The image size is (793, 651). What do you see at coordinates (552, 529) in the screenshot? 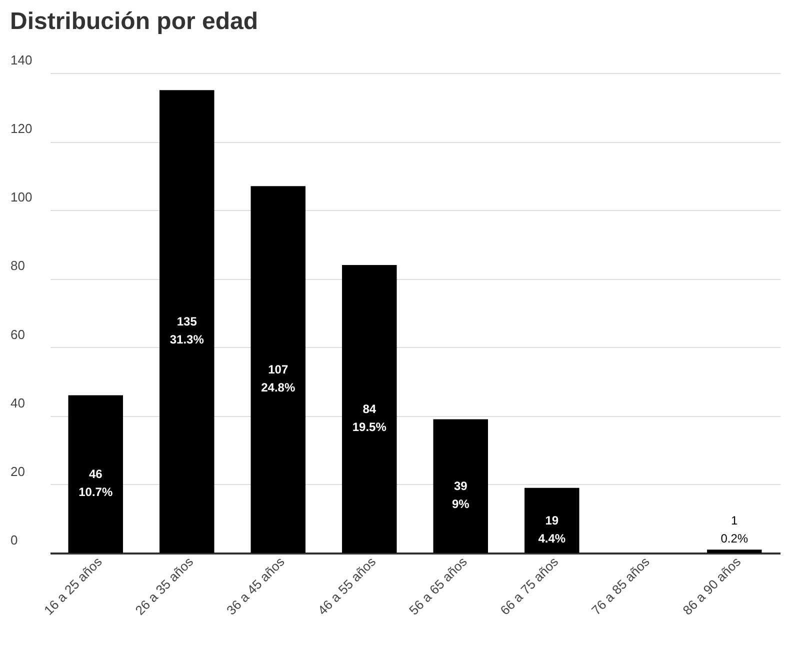
I see `data-label: 19 4.4%` at bounding box center [552, 529].